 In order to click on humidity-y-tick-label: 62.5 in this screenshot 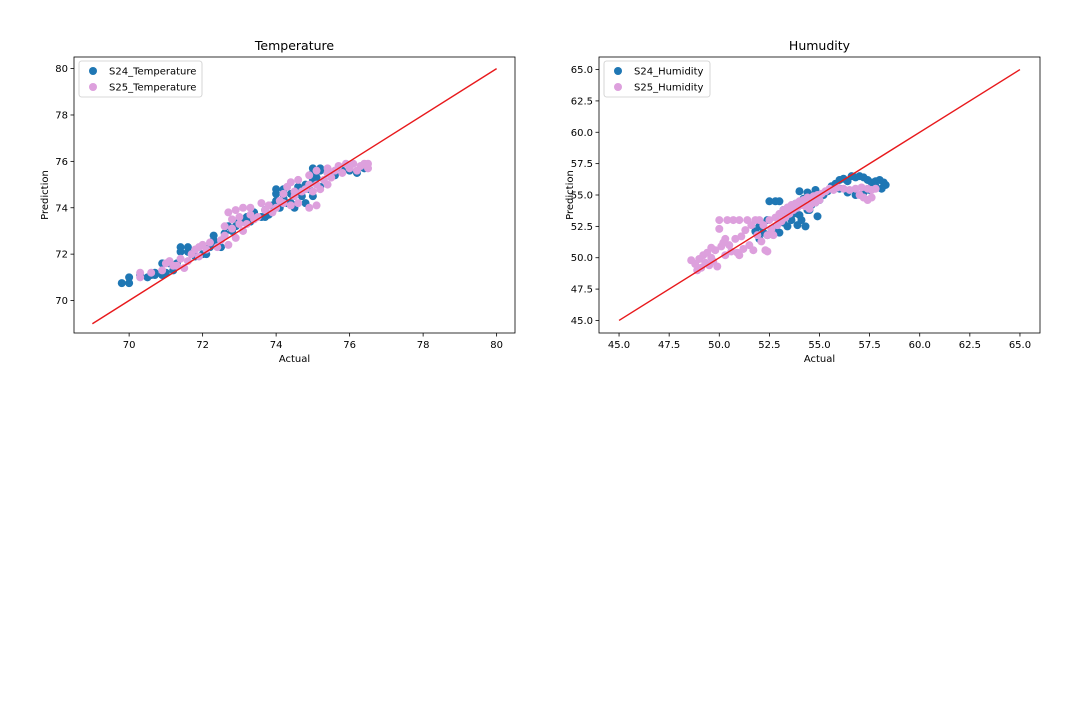, I will do `click(582, 101)`.